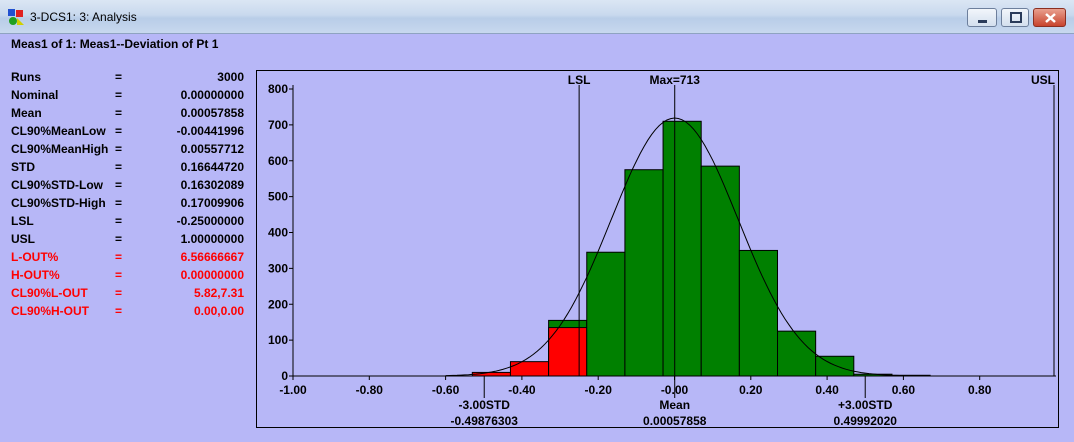 The width and height of the screenshot is (1074, 442). I want to click on x-tick-label: 0.20, so click(751, 390).